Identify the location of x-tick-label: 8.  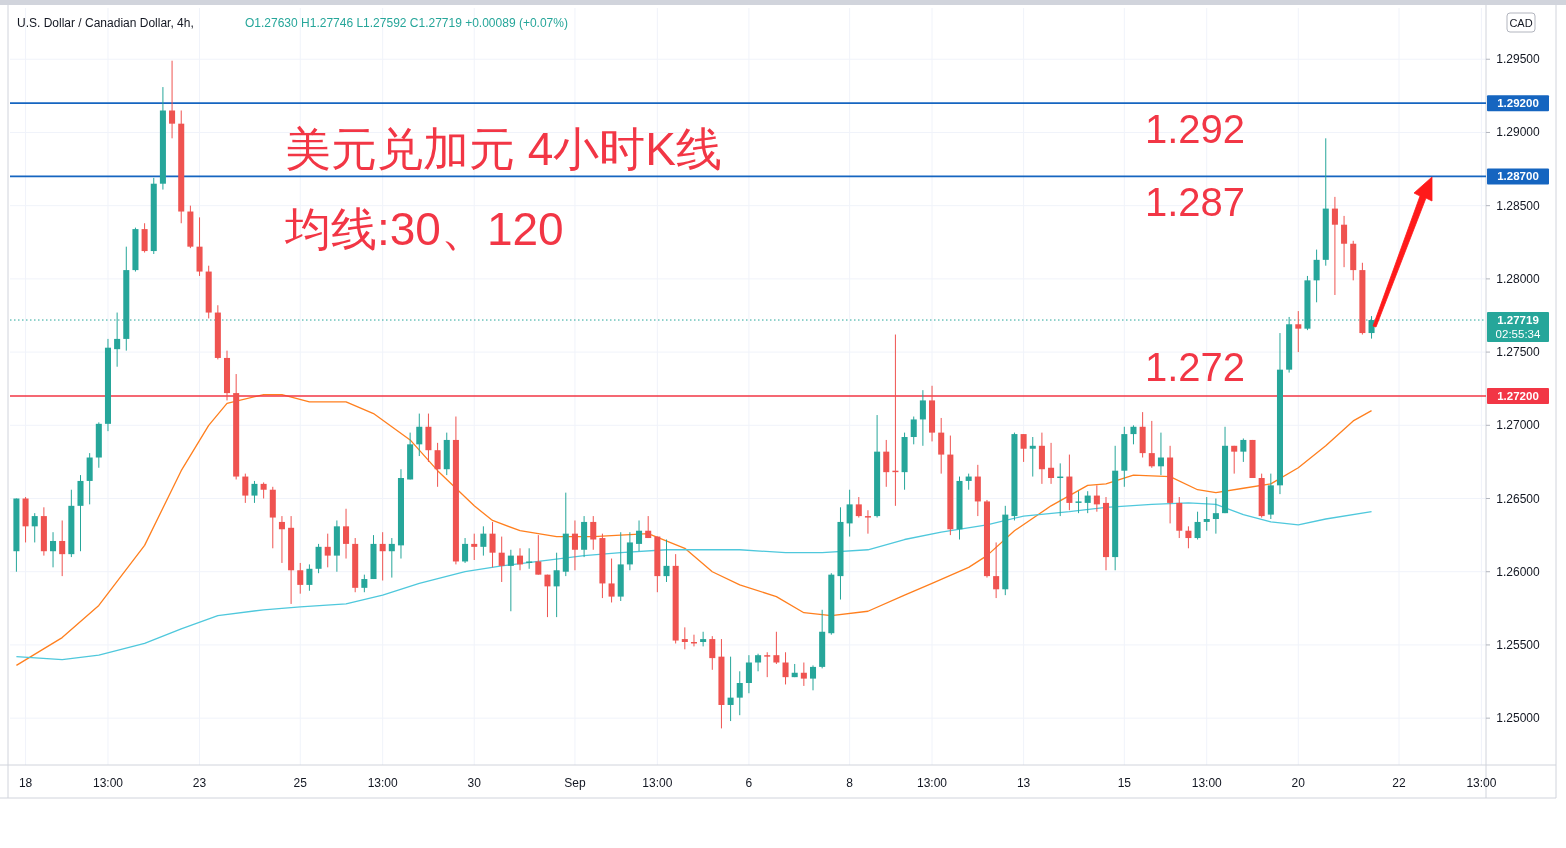
(850, 783).